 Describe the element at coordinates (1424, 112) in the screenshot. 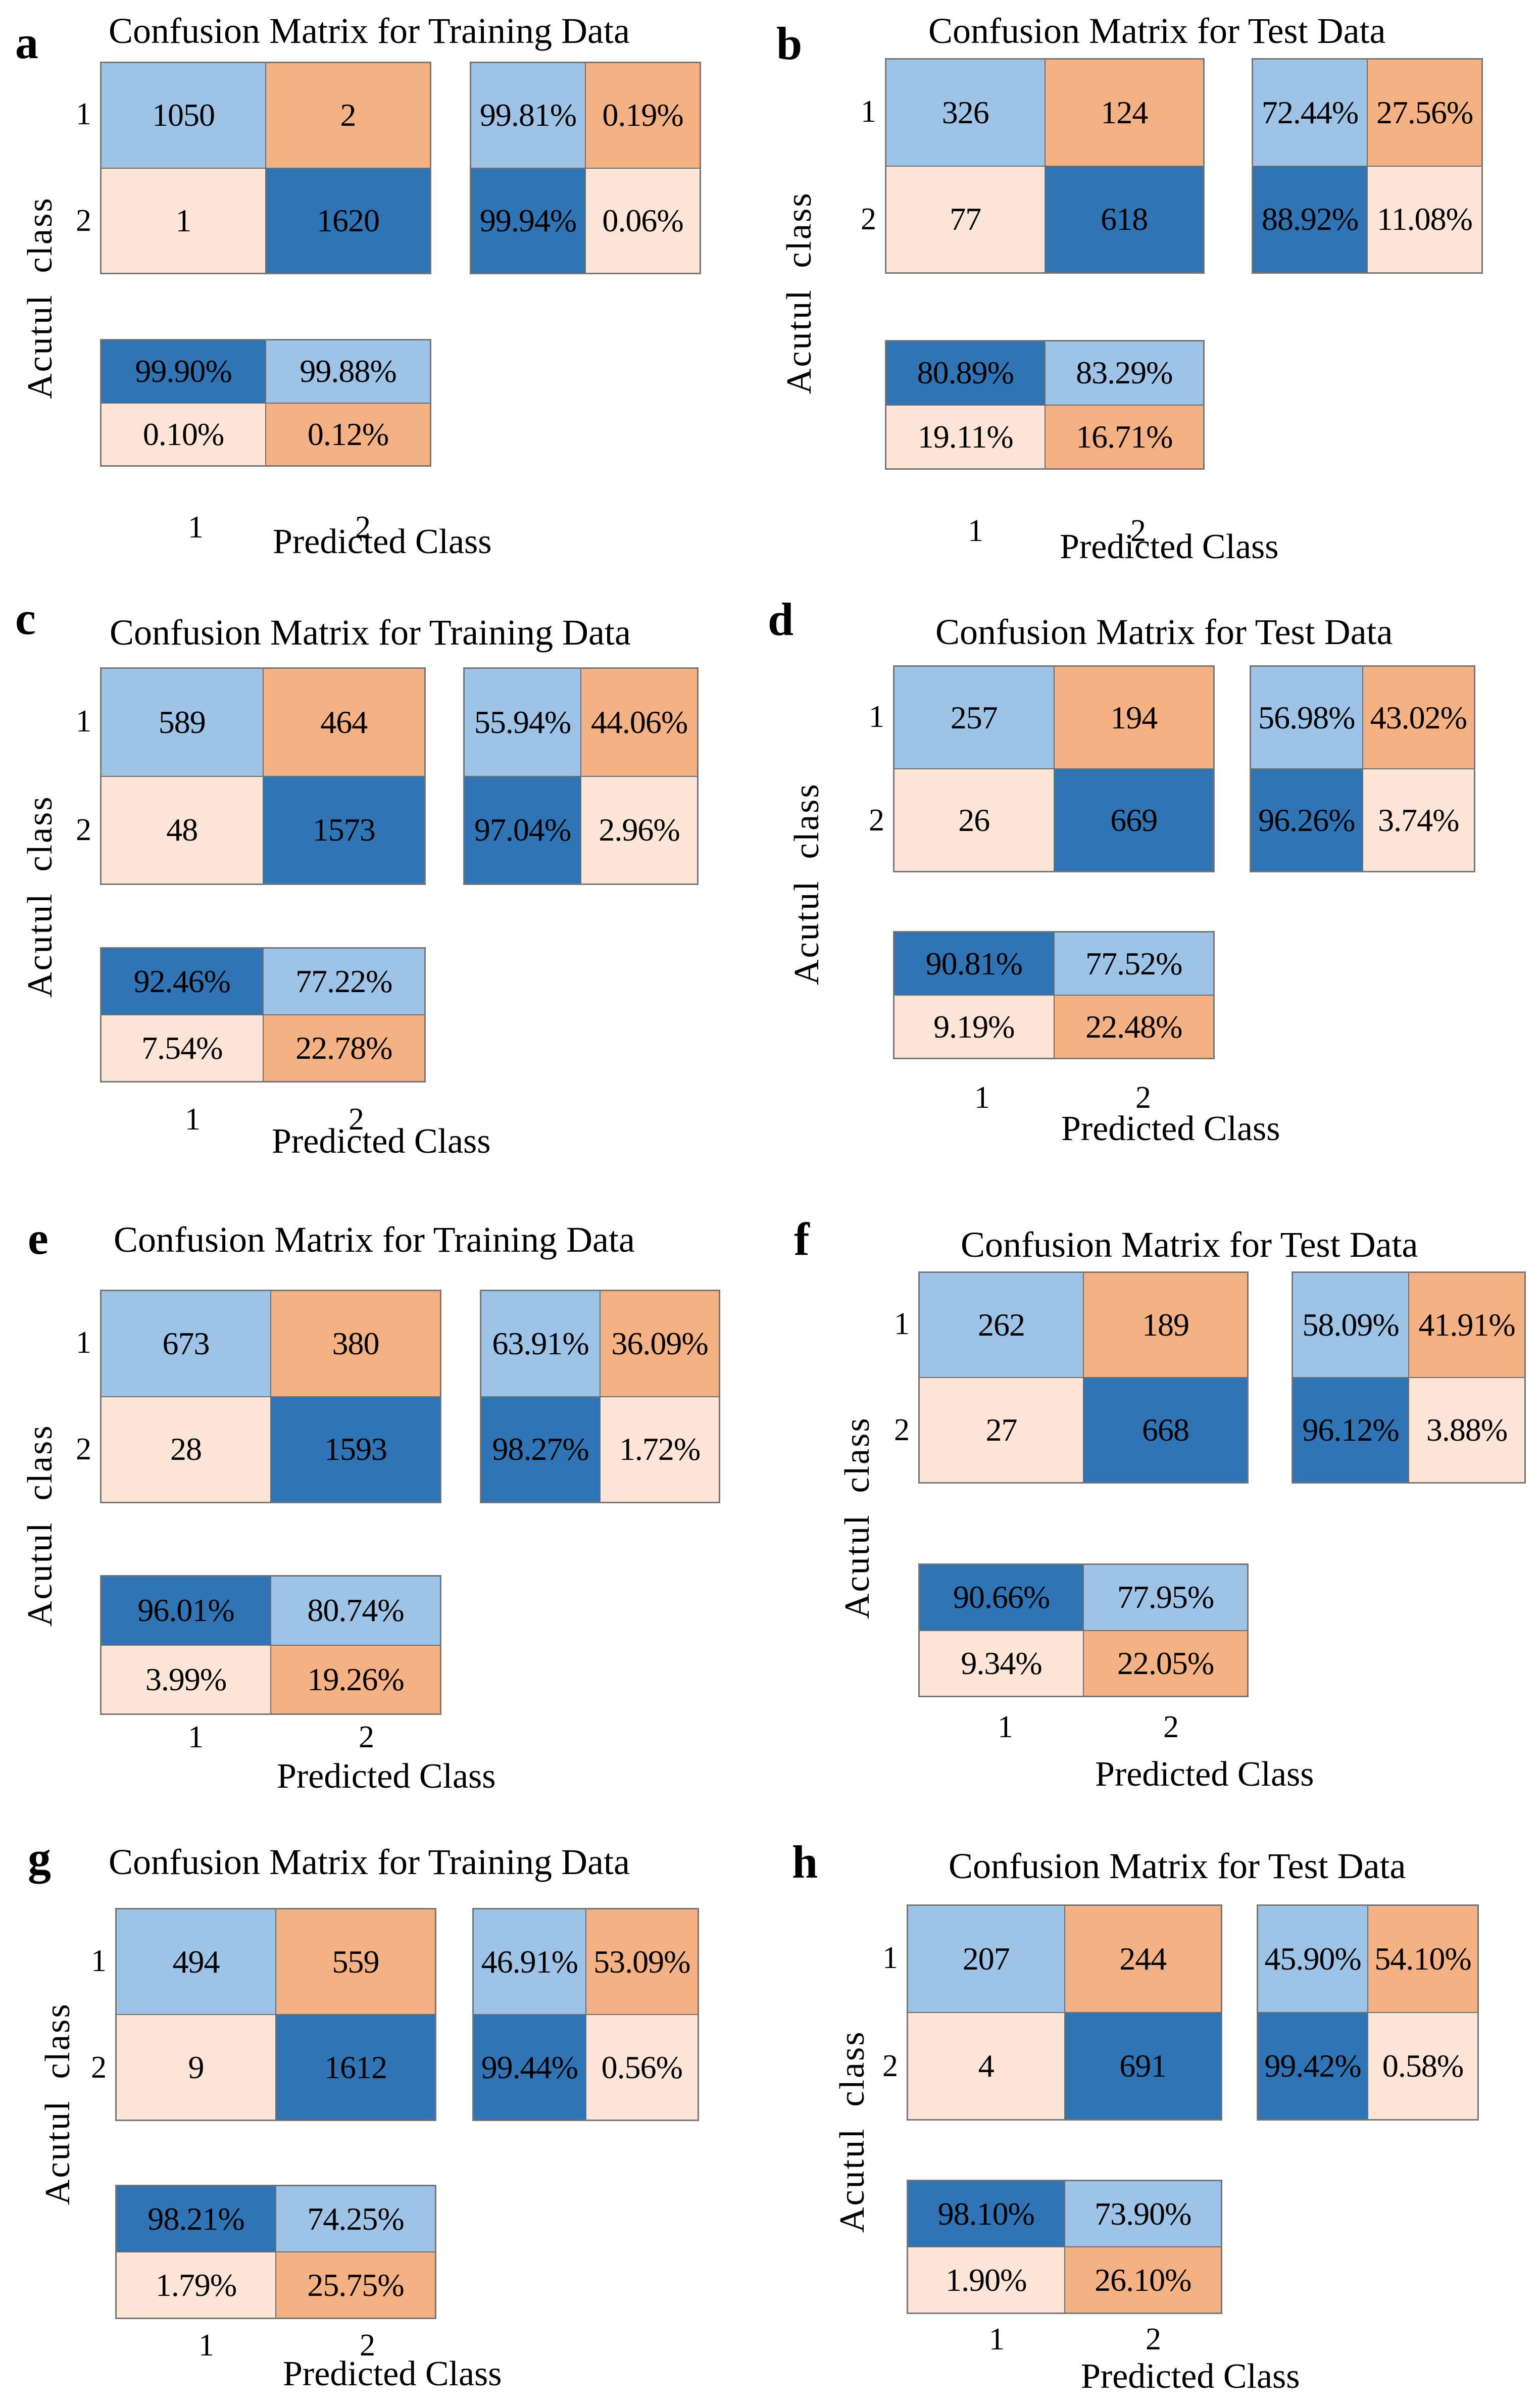

I see `row-summary-matrix-cell: 27.56%` at that location.